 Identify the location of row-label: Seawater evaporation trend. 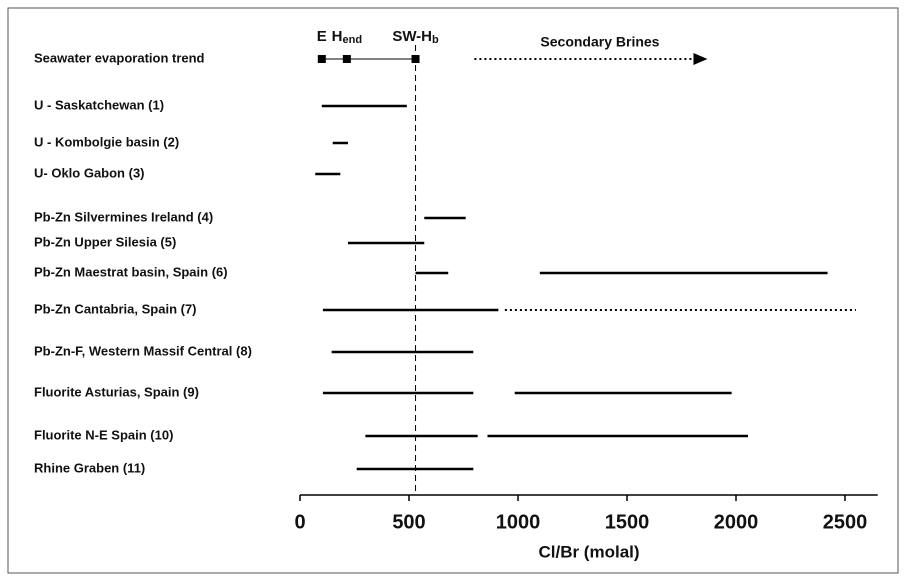
(119, 57).